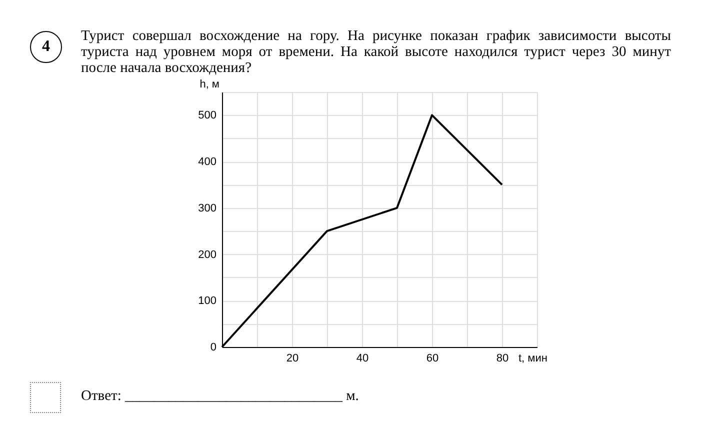 Image resolution: width=719 pixels, height=442 pixels. I want to click on y-axis-title: h, м, so click(210, 84).